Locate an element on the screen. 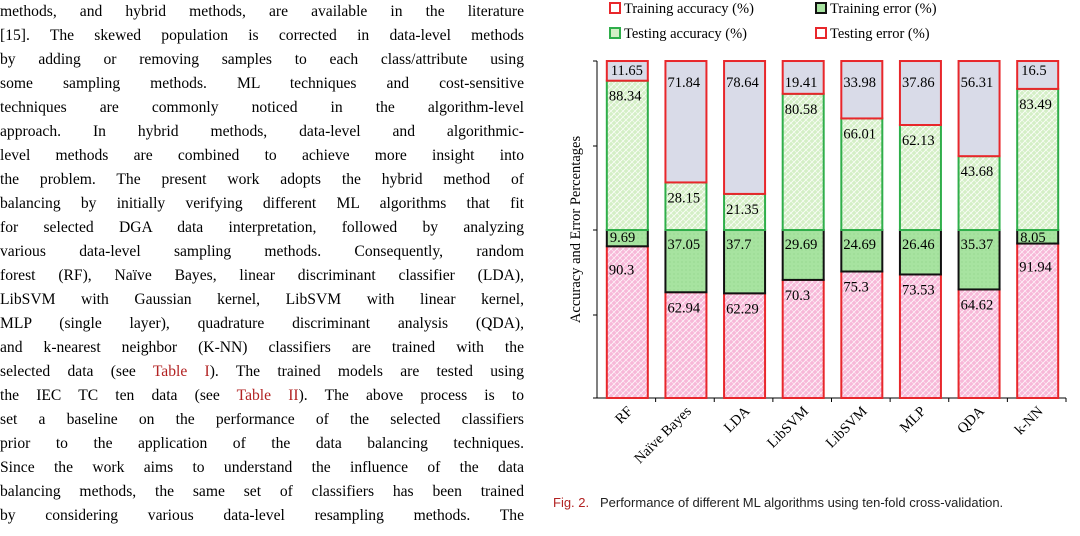  data-label-training-accuracy: 90.3 is located at coordinates (621, 270).